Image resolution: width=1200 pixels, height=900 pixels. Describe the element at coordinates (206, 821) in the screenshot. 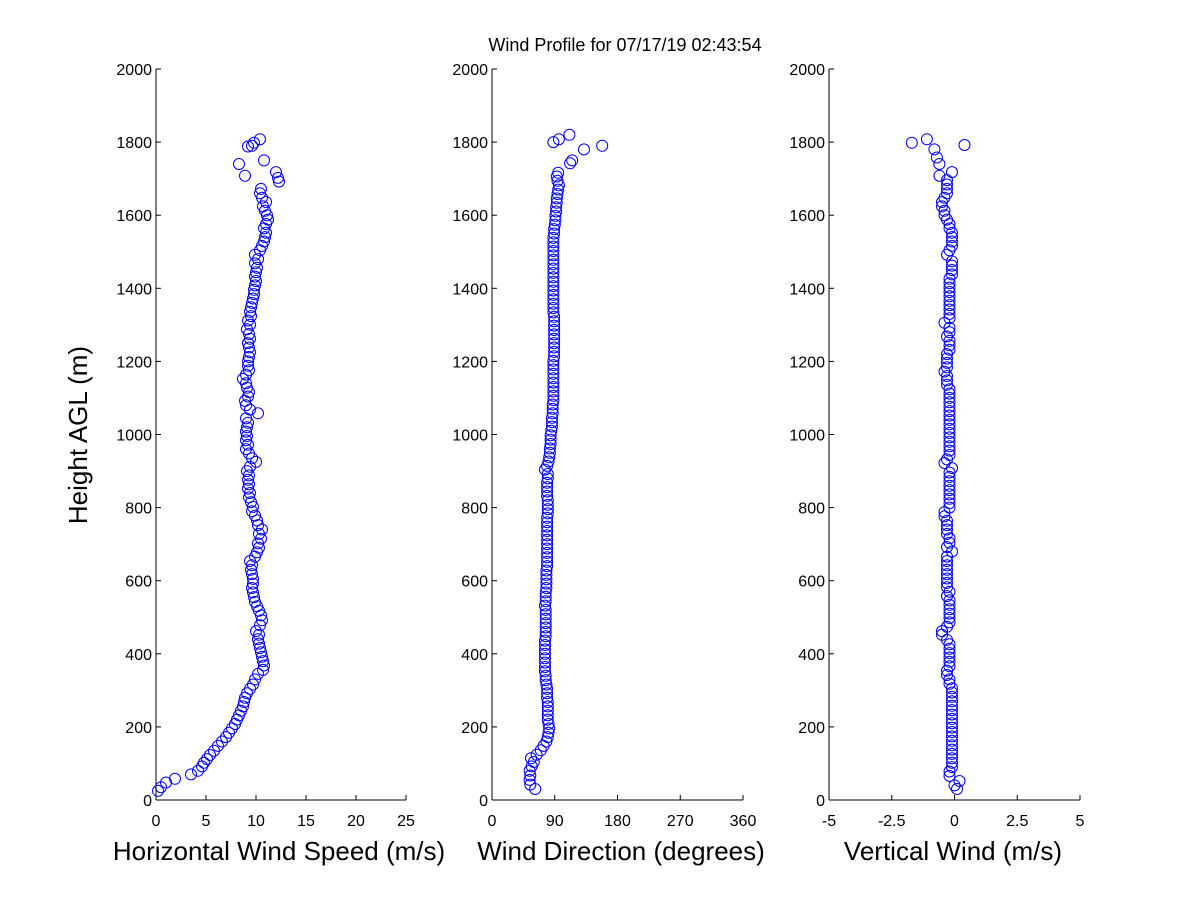

I see `x-tick-label: 5` at that location.